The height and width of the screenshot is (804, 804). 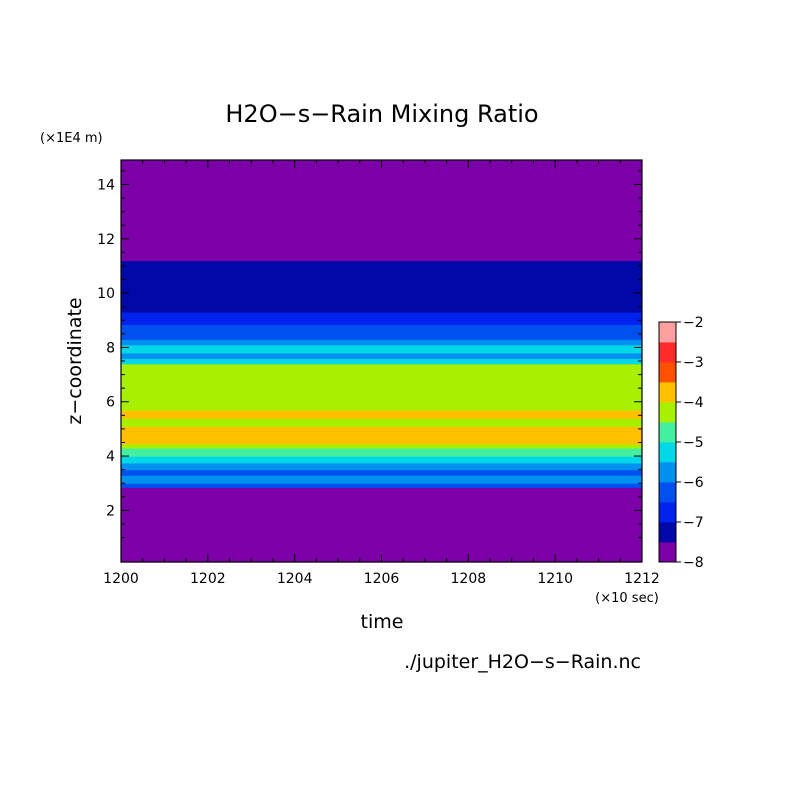 What do you see at coordinates (106, 240) in the screenshot?
I see `y-tick-label: 12` at bounding box center [106, 240].